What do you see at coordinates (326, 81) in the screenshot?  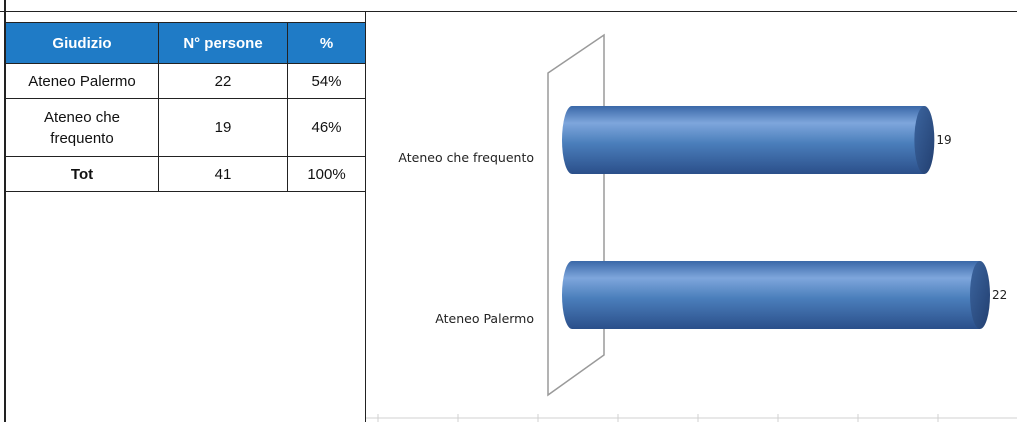 I see `cell-percent: 54%` at bounding box center [326, 81].